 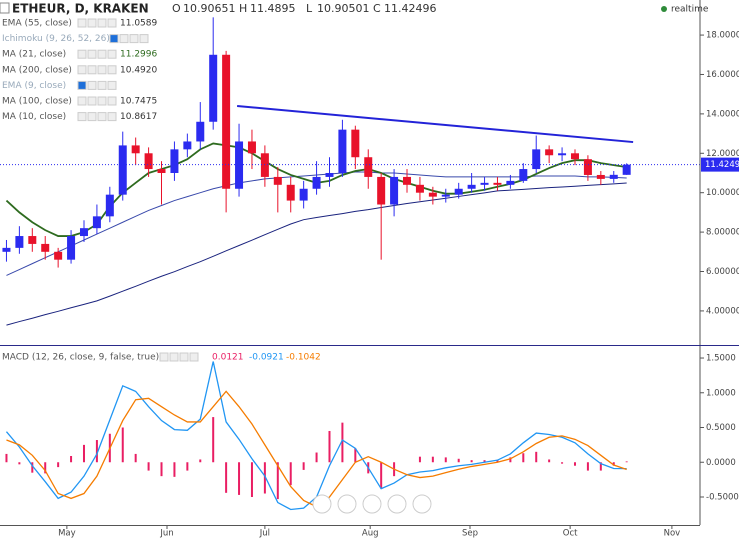 I want to click on legend-name: MA (100, close), so click(x=37, y=102).